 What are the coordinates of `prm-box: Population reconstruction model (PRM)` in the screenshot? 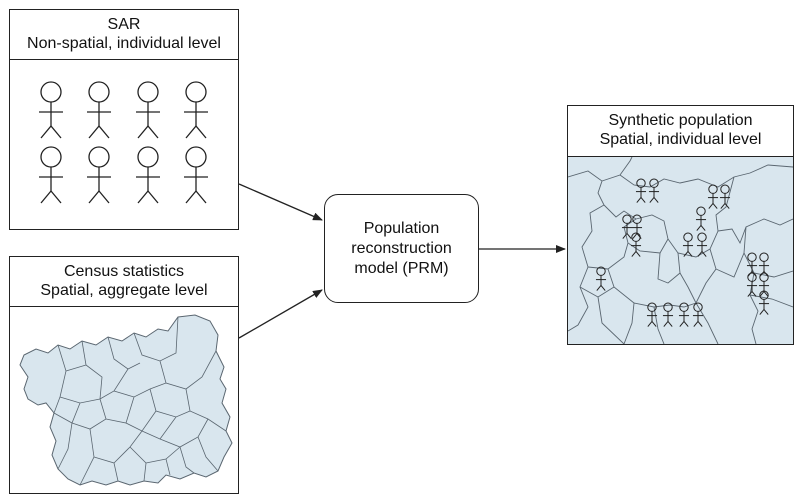 It's located at (401, 248).